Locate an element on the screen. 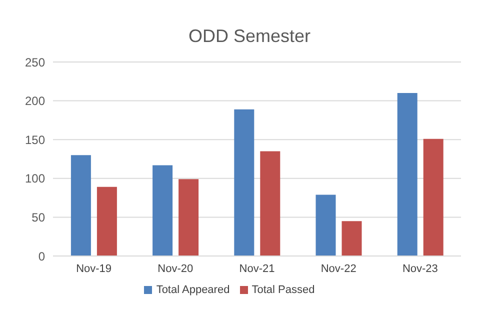  x-tick-label: Nov-22 is located at coordinates (338, 268).